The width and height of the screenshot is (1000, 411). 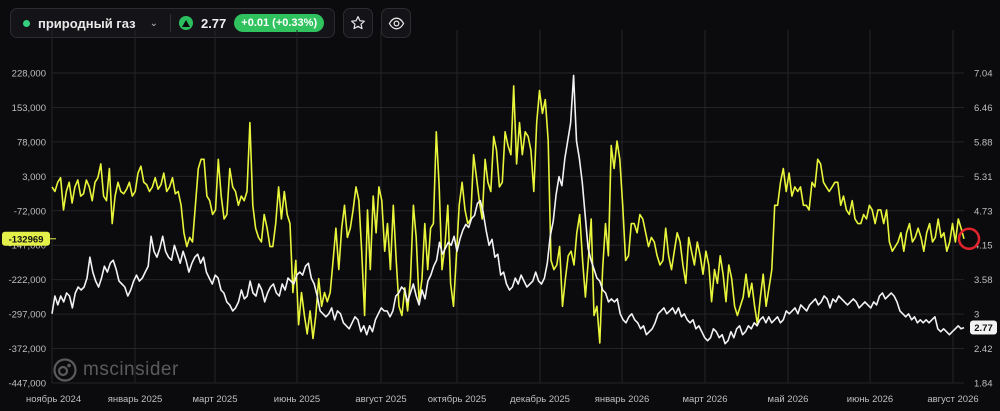 What do you see at coordinates (185, 23) in the screenshot?
I see `triangle-up-icon` at bounding box center [185, 23].